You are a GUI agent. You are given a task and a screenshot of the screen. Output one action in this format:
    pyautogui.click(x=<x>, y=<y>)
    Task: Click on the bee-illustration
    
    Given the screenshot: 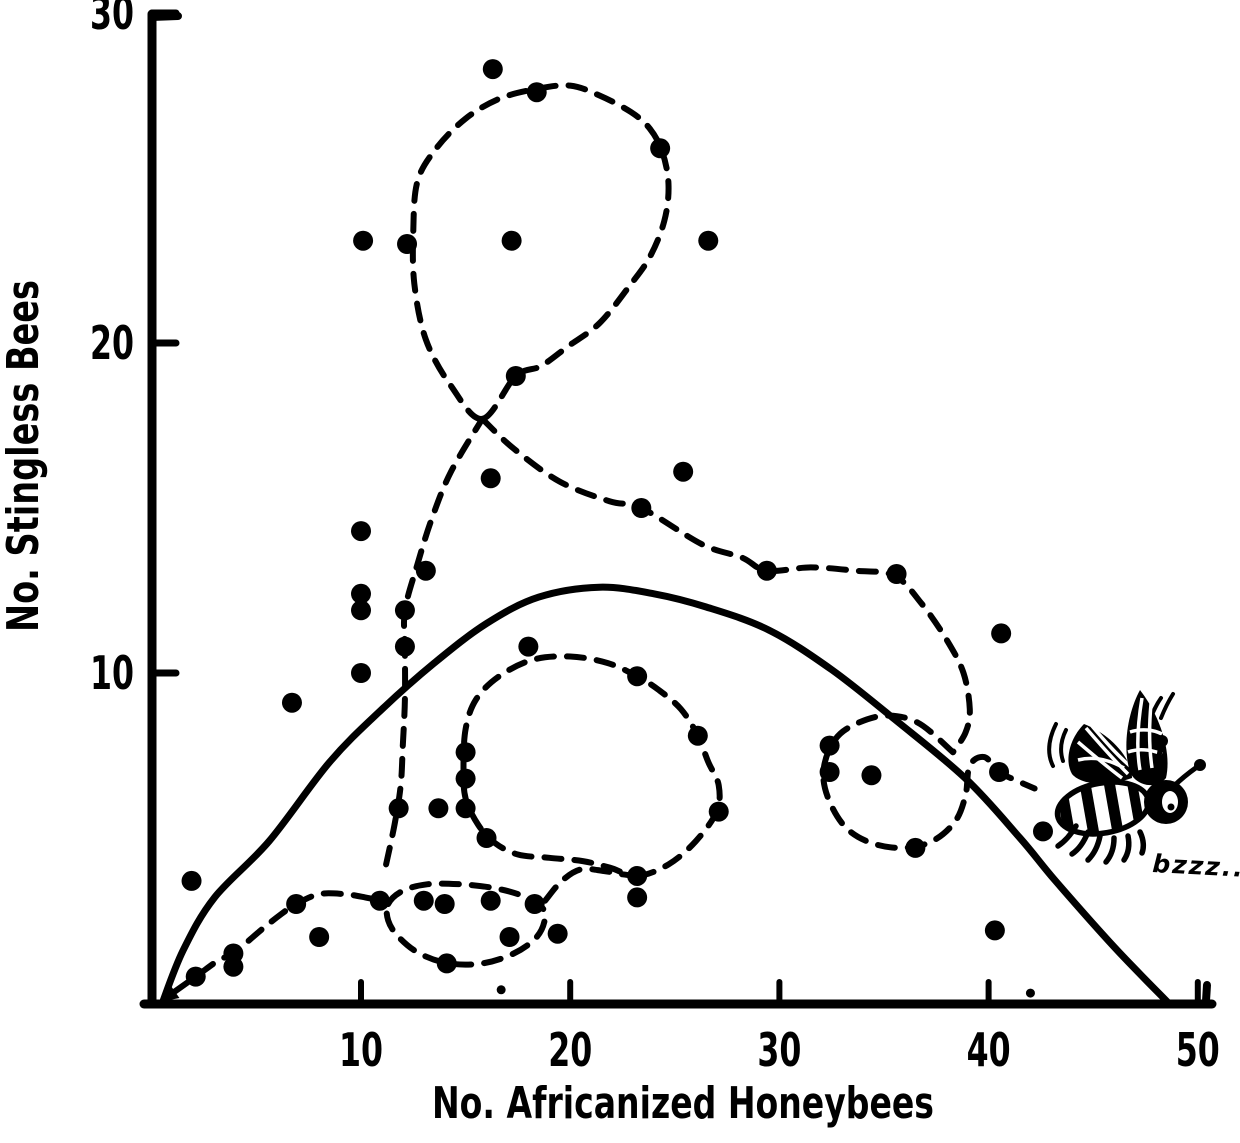 What is the action you would take?
    pyautogui.click(x=1126, y=777)
    